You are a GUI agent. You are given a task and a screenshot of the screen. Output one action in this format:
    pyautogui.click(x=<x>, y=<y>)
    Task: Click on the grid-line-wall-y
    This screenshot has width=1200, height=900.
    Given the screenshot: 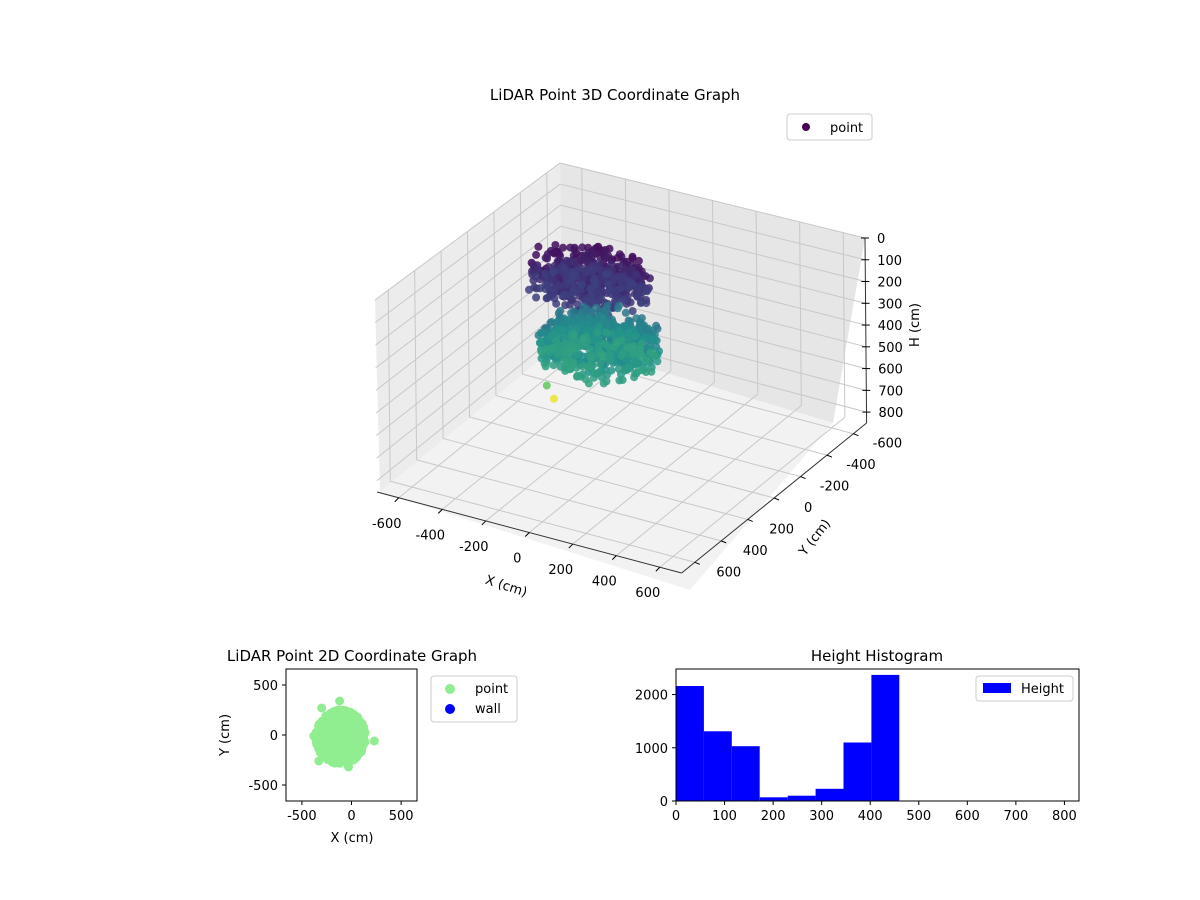 What is the action you would take?
    pyautogui.click(x=713, y=291)
    